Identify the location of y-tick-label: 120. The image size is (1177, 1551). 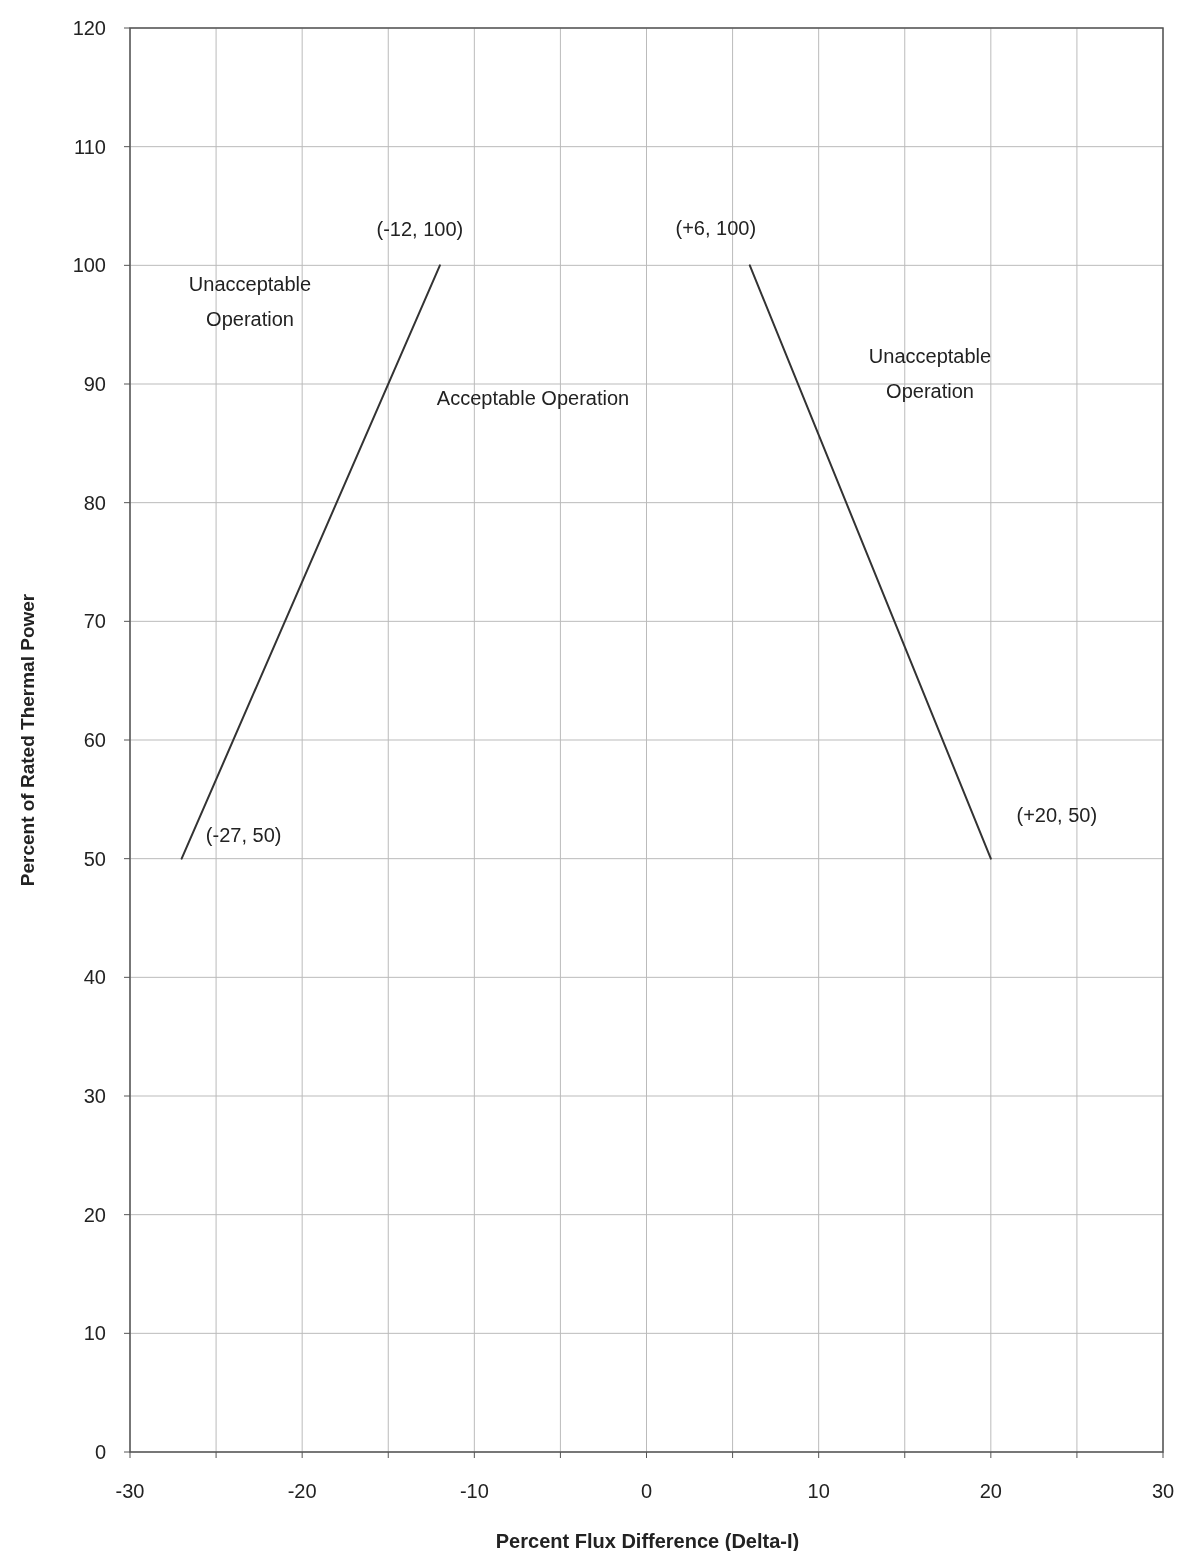
(89, 28).